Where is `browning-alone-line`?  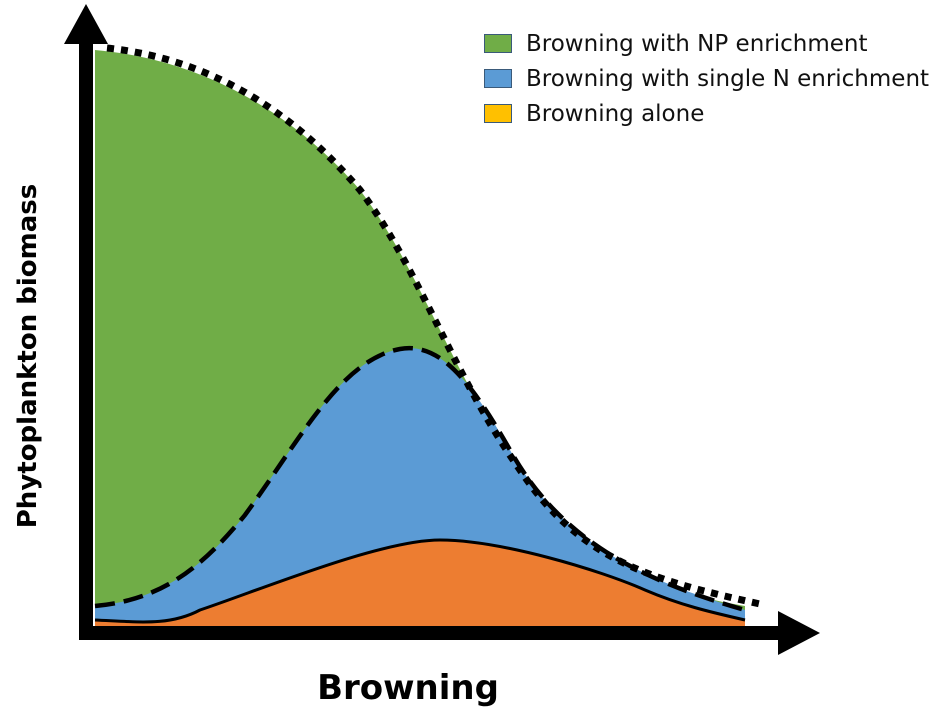
browning-alone-line is located at coordinates (420, 581).